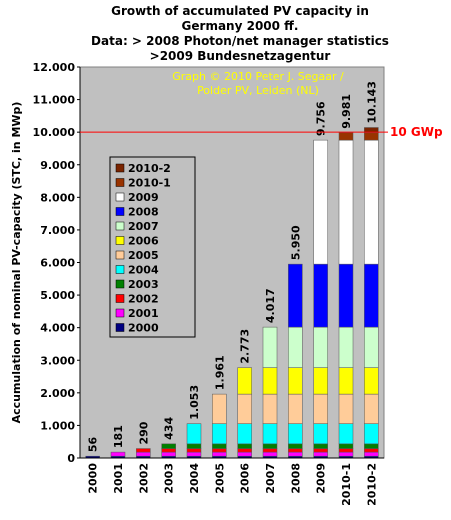 This screenshot has width=451, height=520. I want to click on x-tick-label: 2000, so click(93, 478).